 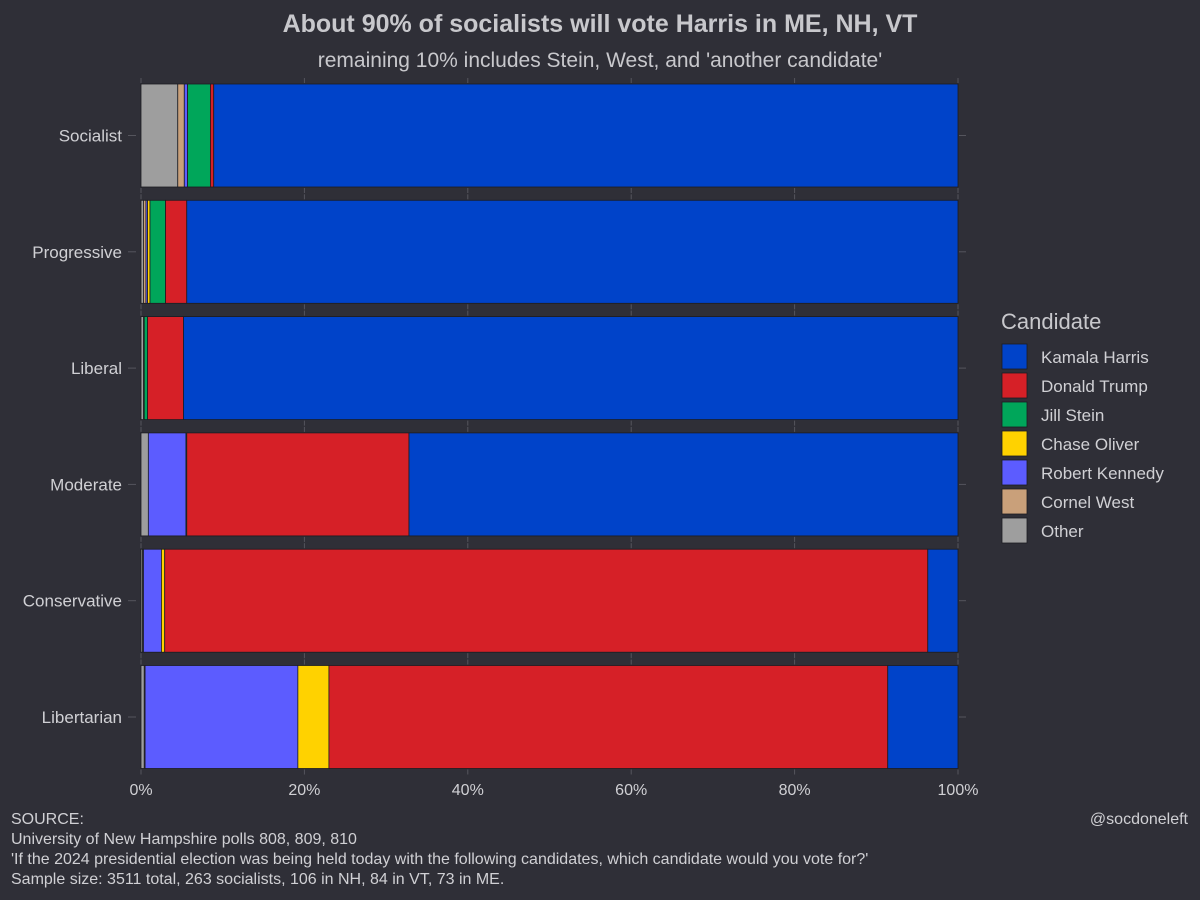 I want to click on bar-moderate-robert-kennedy, so click(x=167, y=484).